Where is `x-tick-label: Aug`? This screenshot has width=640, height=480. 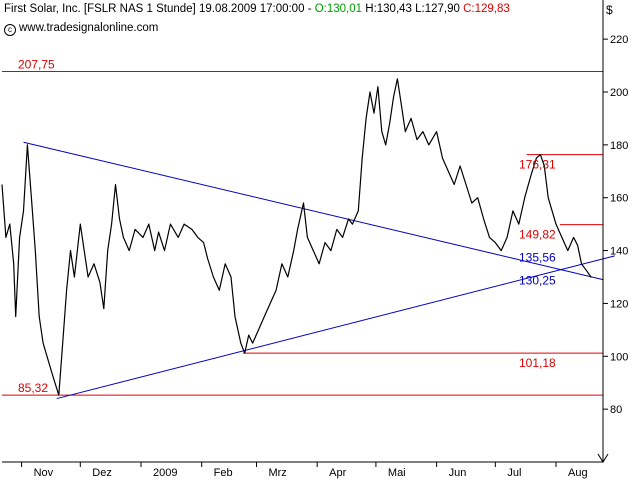 x-tick-label: Aug is located at coordinates (578, 473).